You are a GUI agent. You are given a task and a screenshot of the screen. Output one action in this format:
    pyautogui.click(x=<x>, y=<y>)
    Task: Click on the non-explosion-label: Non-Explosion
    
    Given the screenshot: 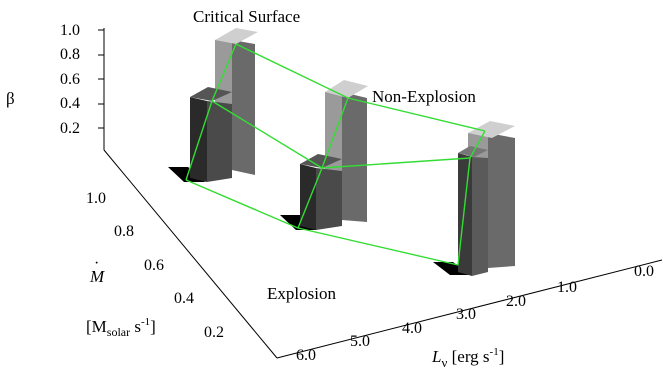 What is the action you would take?
    pyautogui.click(x=424, y=96)
    